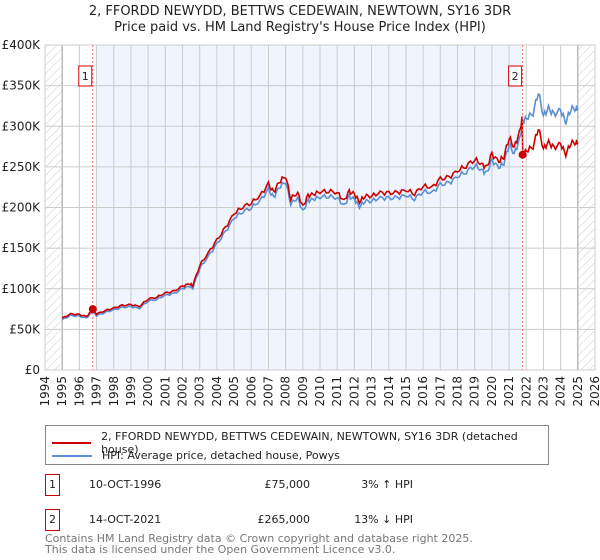 The height and width of the screenshot is (560, 600). I want to click on sale-badge: 2, so click(52, 520).